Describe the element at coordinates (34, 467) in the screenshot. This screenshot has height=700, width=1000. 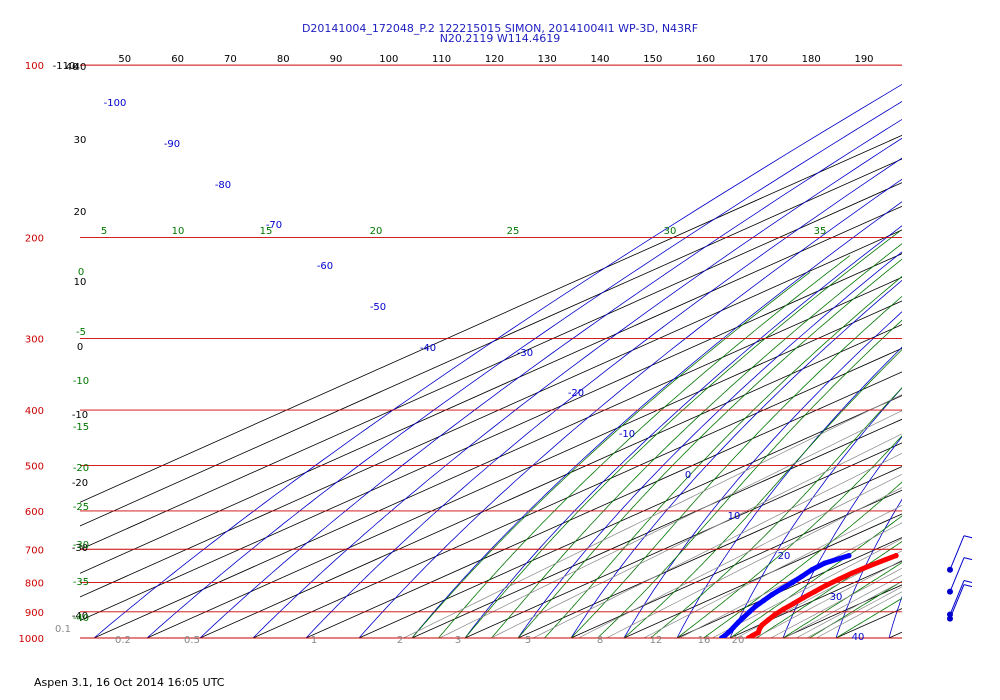
I see `pressure-tick-label: 500` at that location.